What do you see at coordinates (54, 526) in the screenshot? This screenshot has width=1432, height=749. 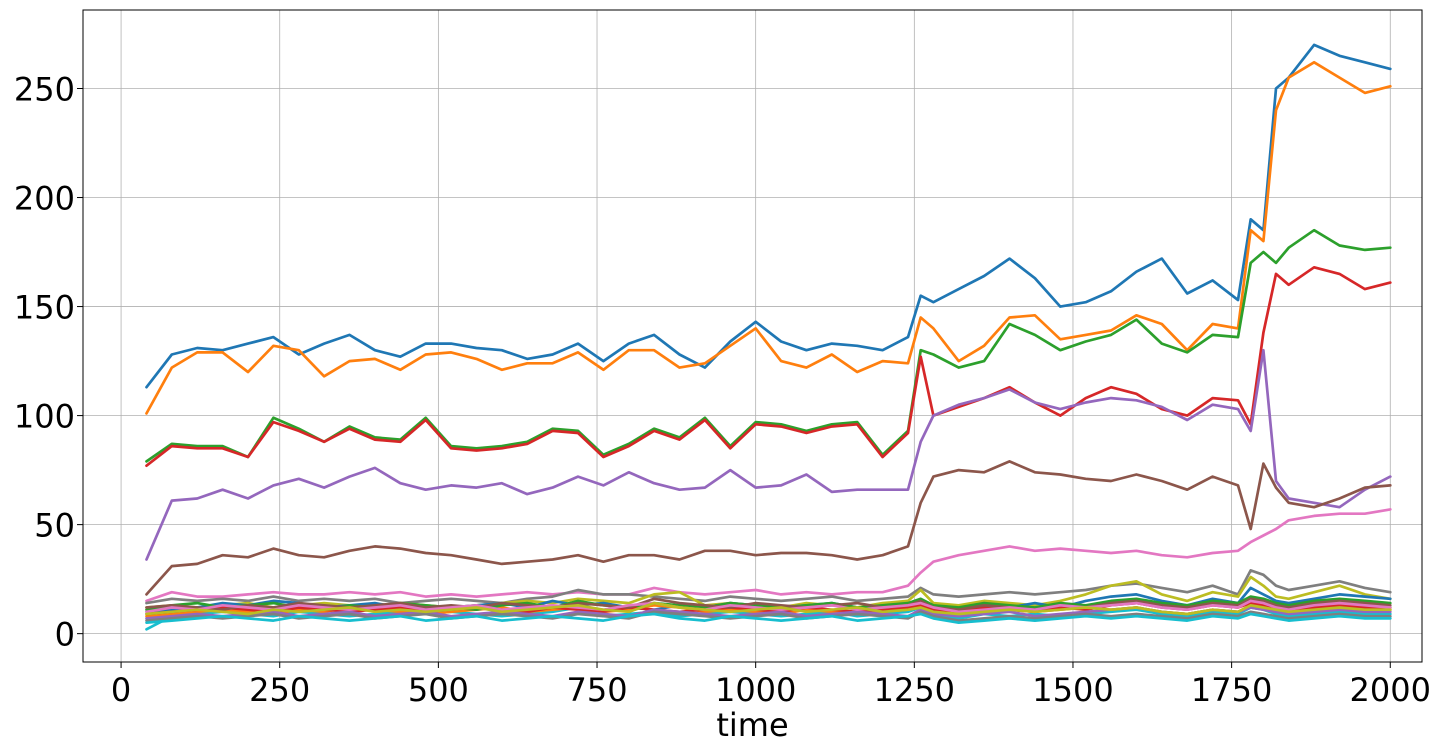 I see `y-tick-label: 50` at bounding box center [54, 526].